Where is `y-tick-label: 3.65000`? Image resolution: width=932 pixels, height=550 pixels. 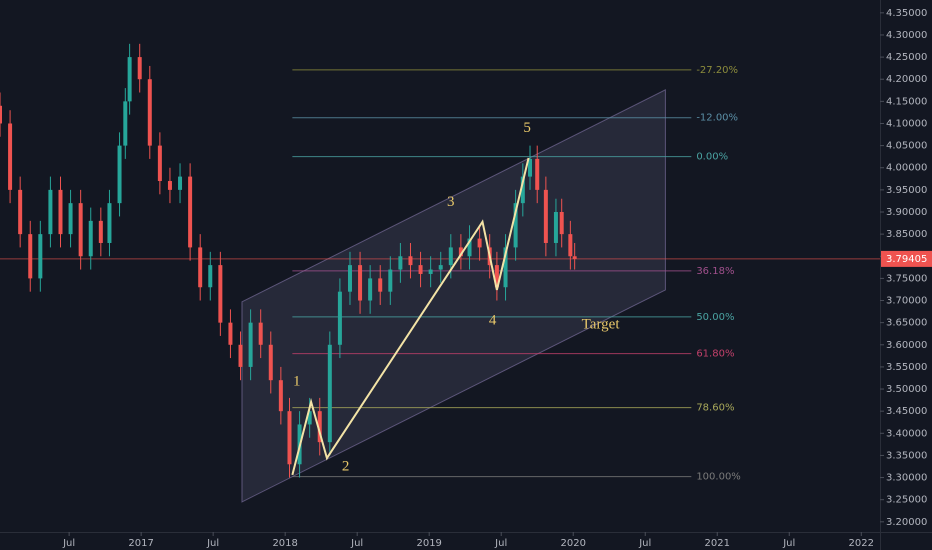
y-tick-label: 3.65000 is located at coordinates (906, 323).